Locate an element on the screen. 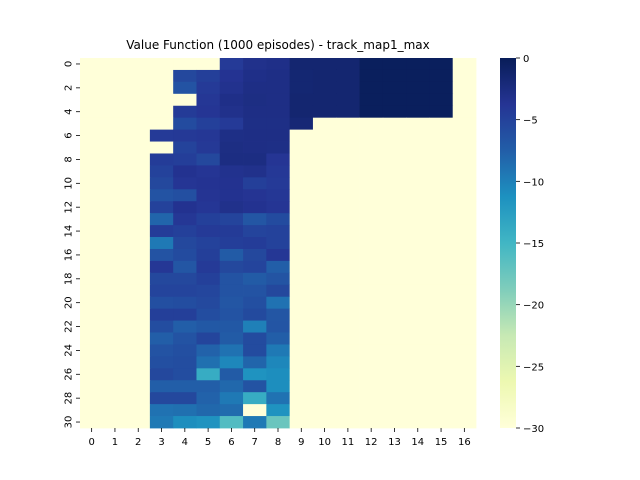 The height and width of the screenshot is (480, 640). y-tick-label: 4 is located at coordinates (69, 112).